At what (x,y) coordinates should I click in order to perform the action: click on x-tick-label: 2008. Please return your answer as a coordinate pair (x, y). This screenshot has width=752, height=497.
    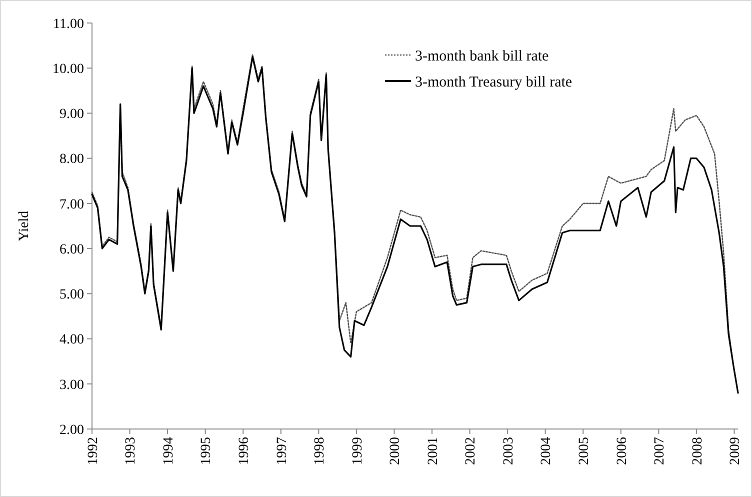
    Looking at the image, I should click on (698, 451).